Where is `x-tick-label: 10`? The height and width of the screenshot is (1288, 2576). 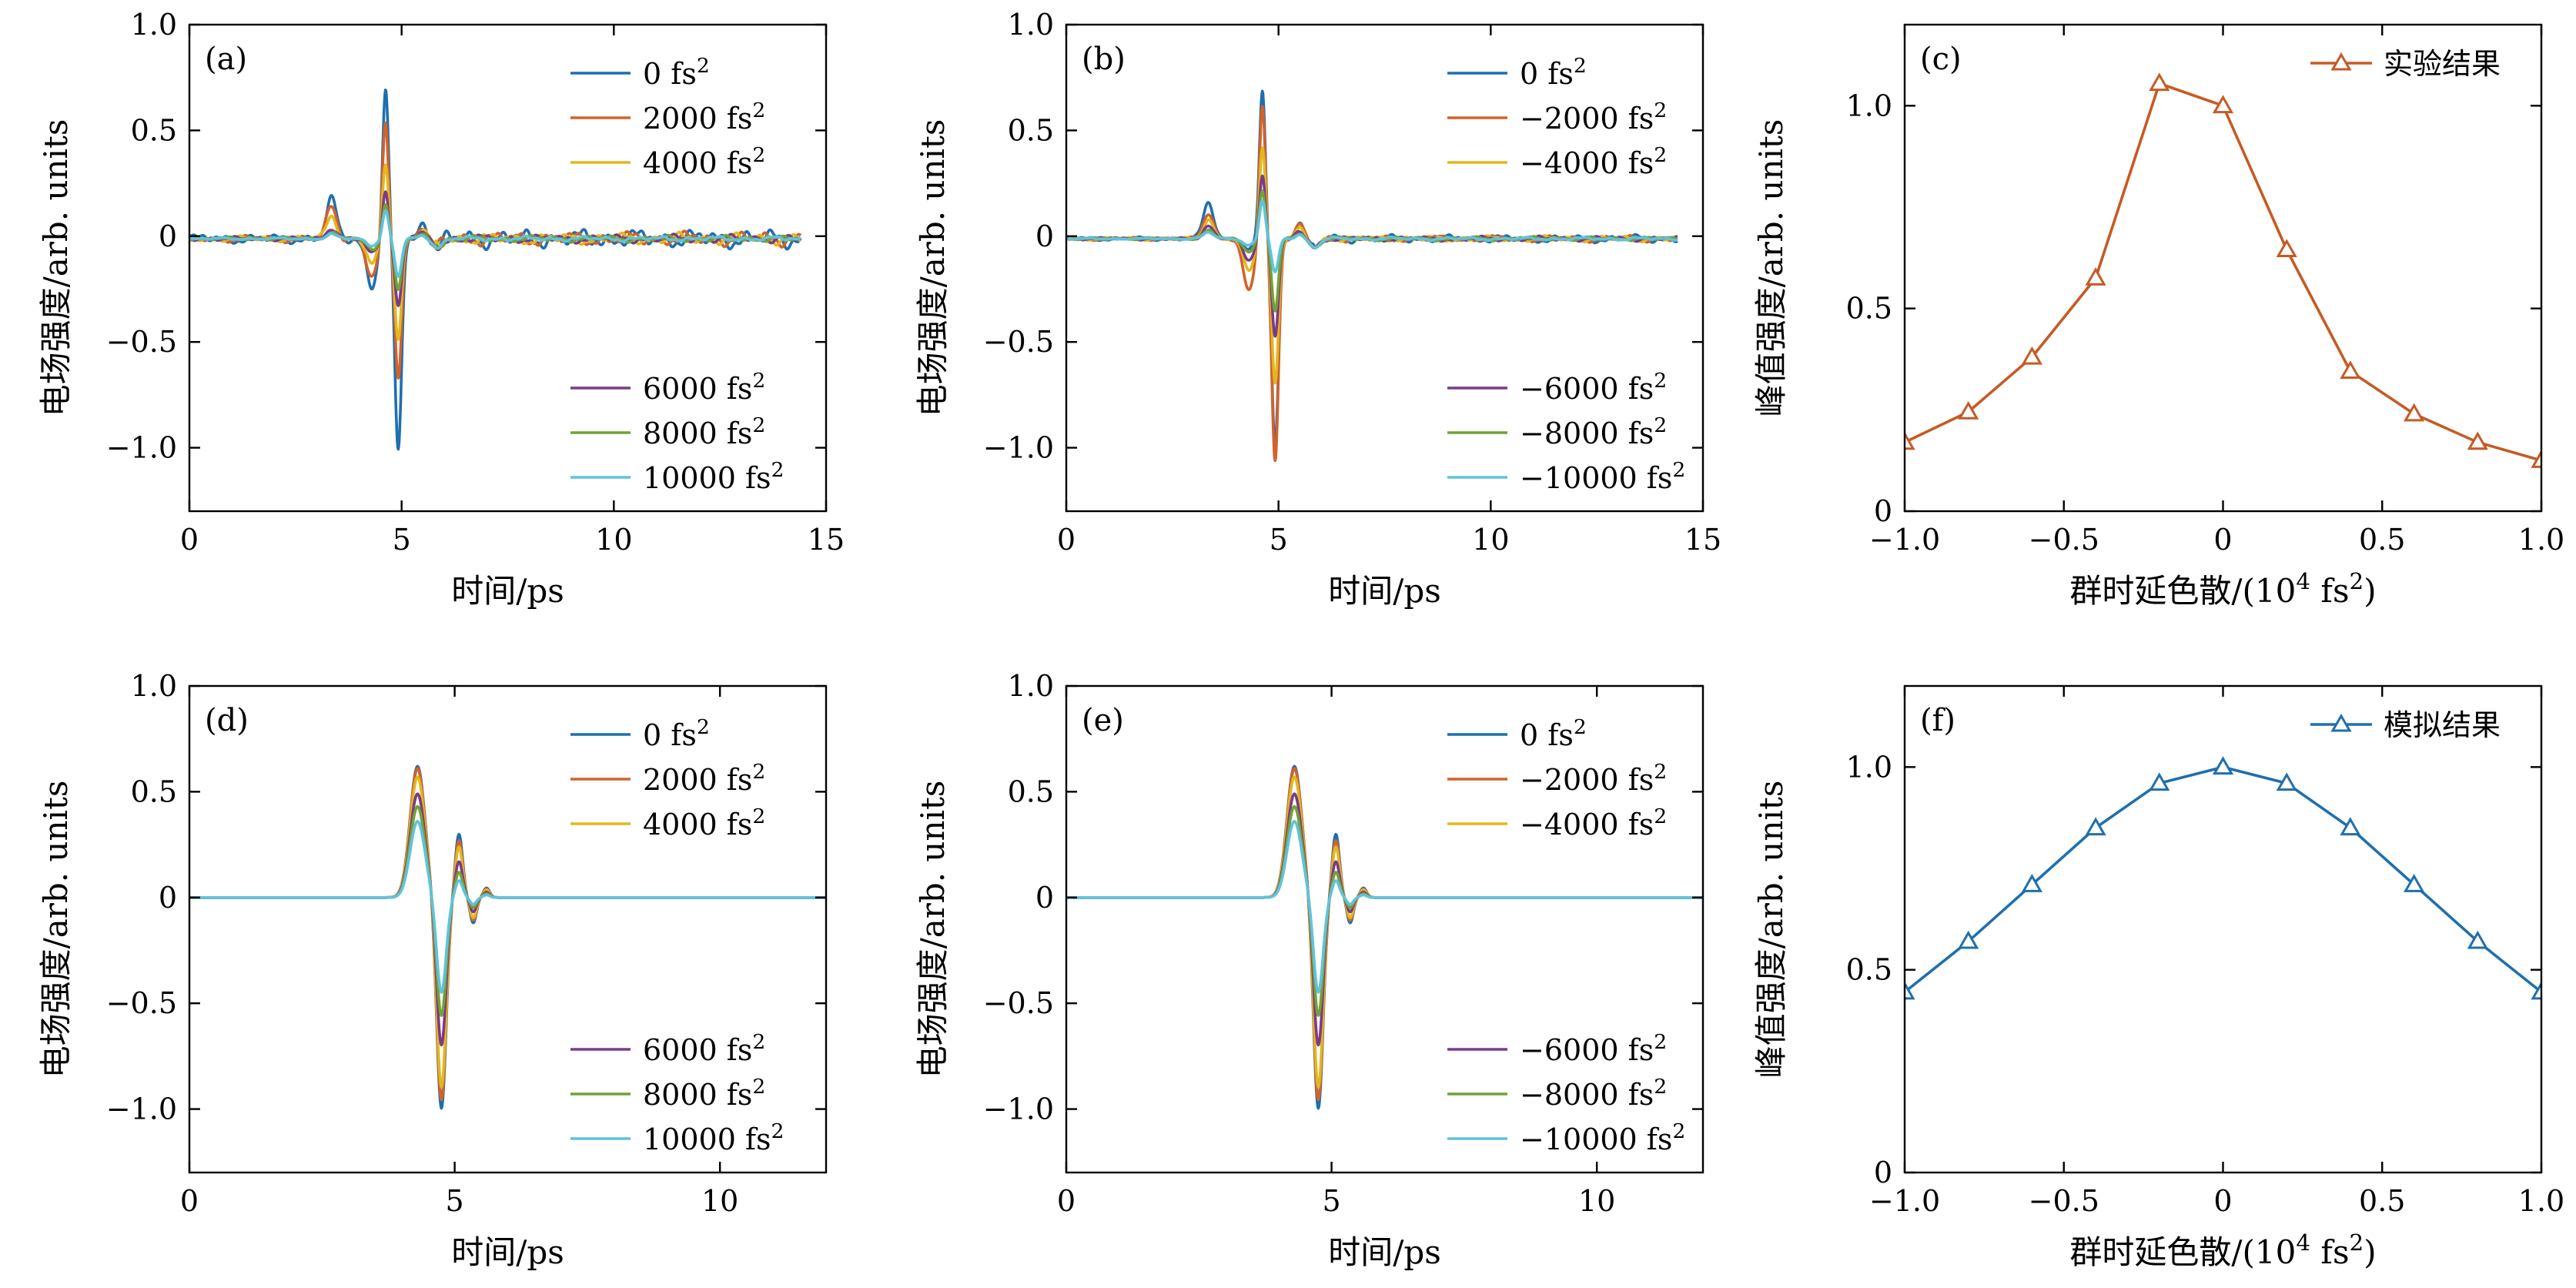 x-tick-label: 10 is located at coordinates (1491, 540).